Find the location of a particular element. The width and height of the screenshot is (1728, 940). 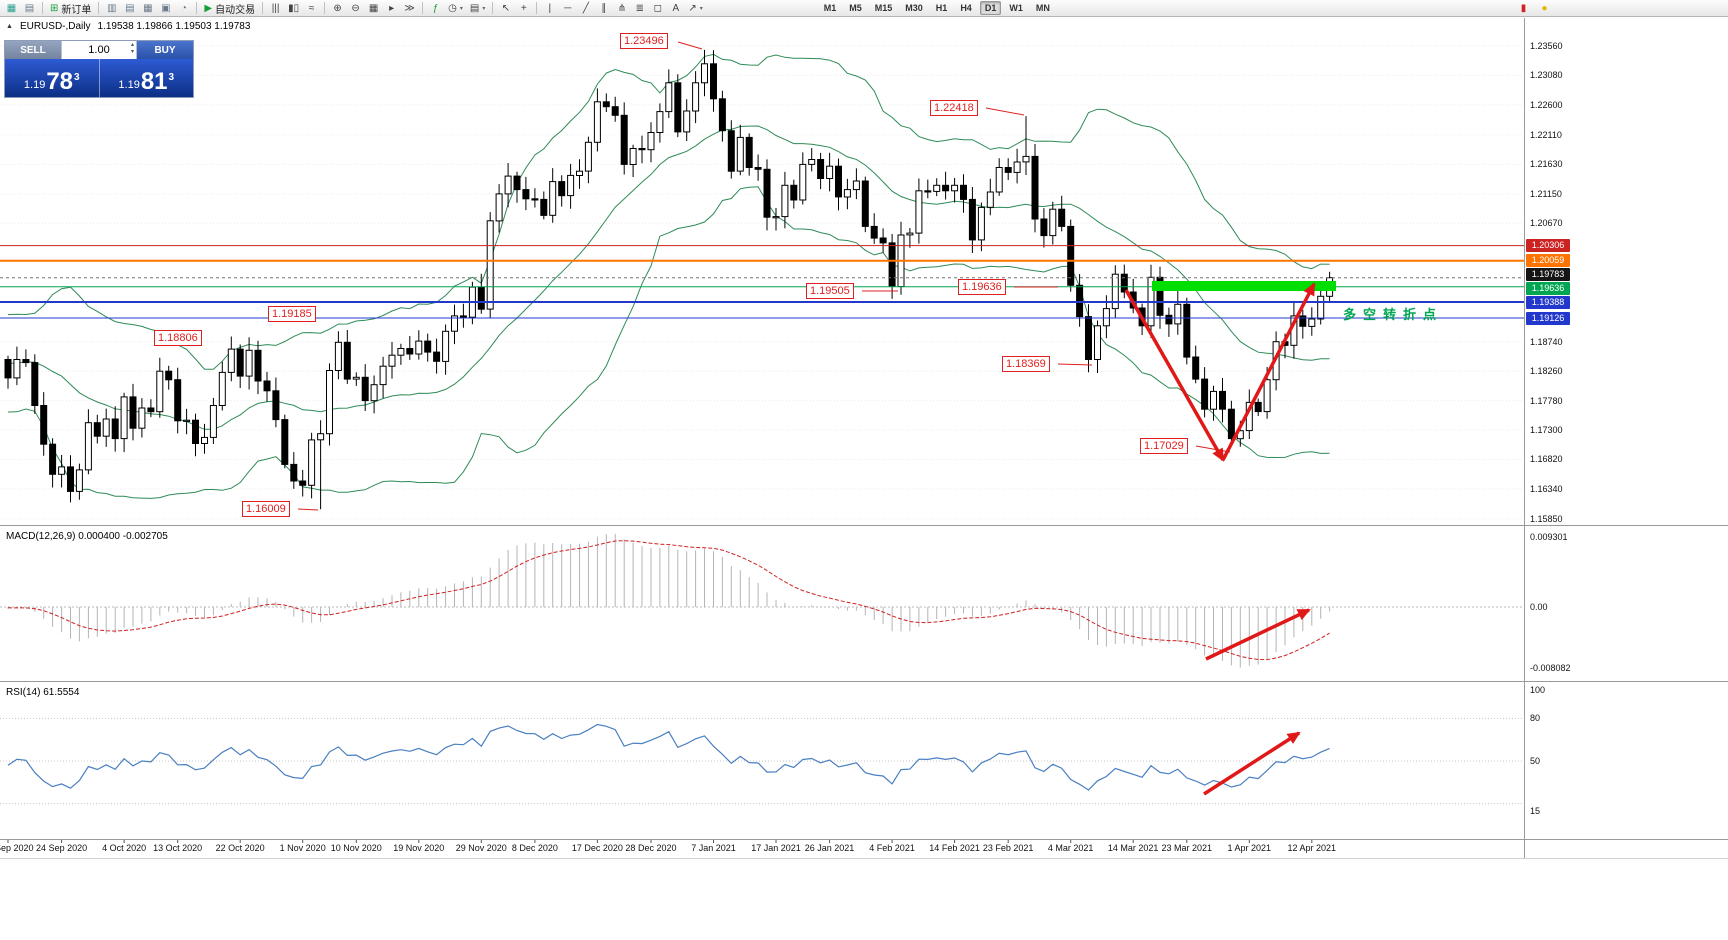

zoom-in-icon: ⊕ is located at coordinates (337, 8).